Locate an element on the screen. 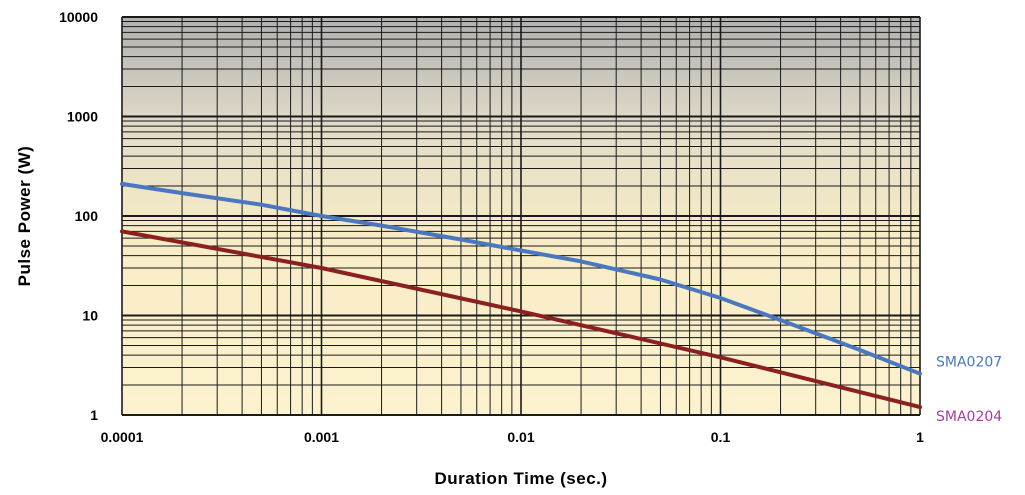 This screenshot has width=1025, height=495. y-tick-label: 100 is located at coordinates (87, 216).